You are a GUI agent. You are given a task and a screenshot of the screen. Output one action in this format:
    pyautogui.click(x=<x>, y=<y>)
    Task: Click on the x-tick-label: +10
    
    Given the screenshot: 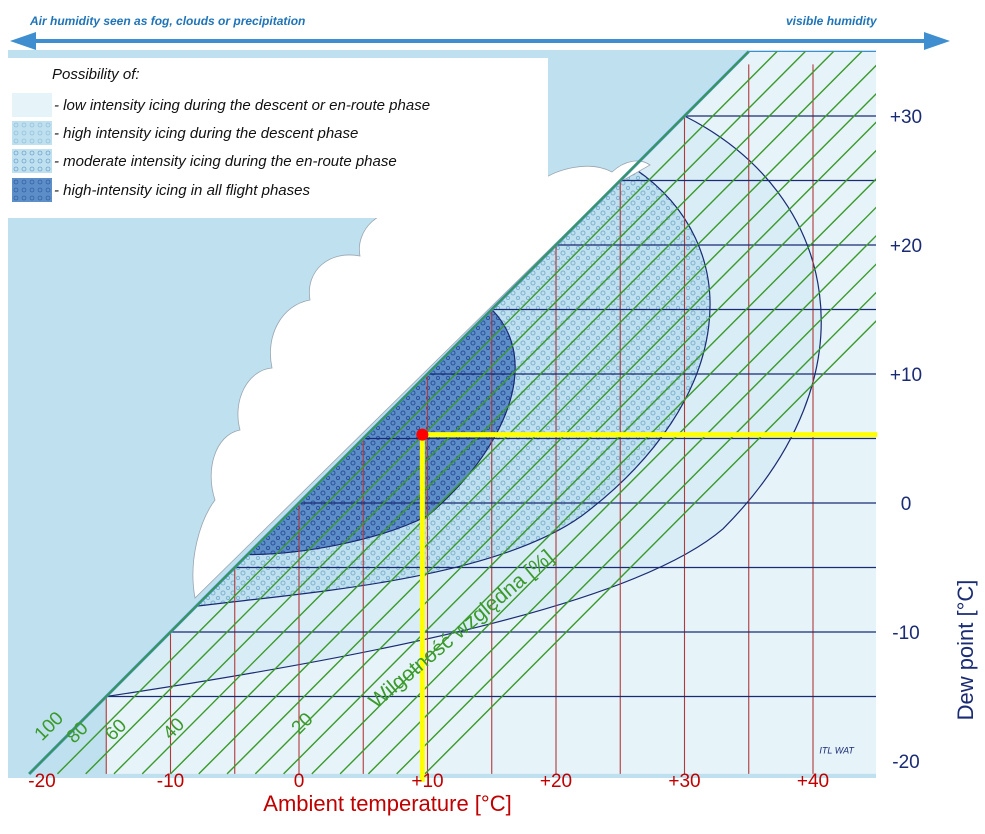 What is the action you would take?
    pyautogui.click(x=427, y=781)
    